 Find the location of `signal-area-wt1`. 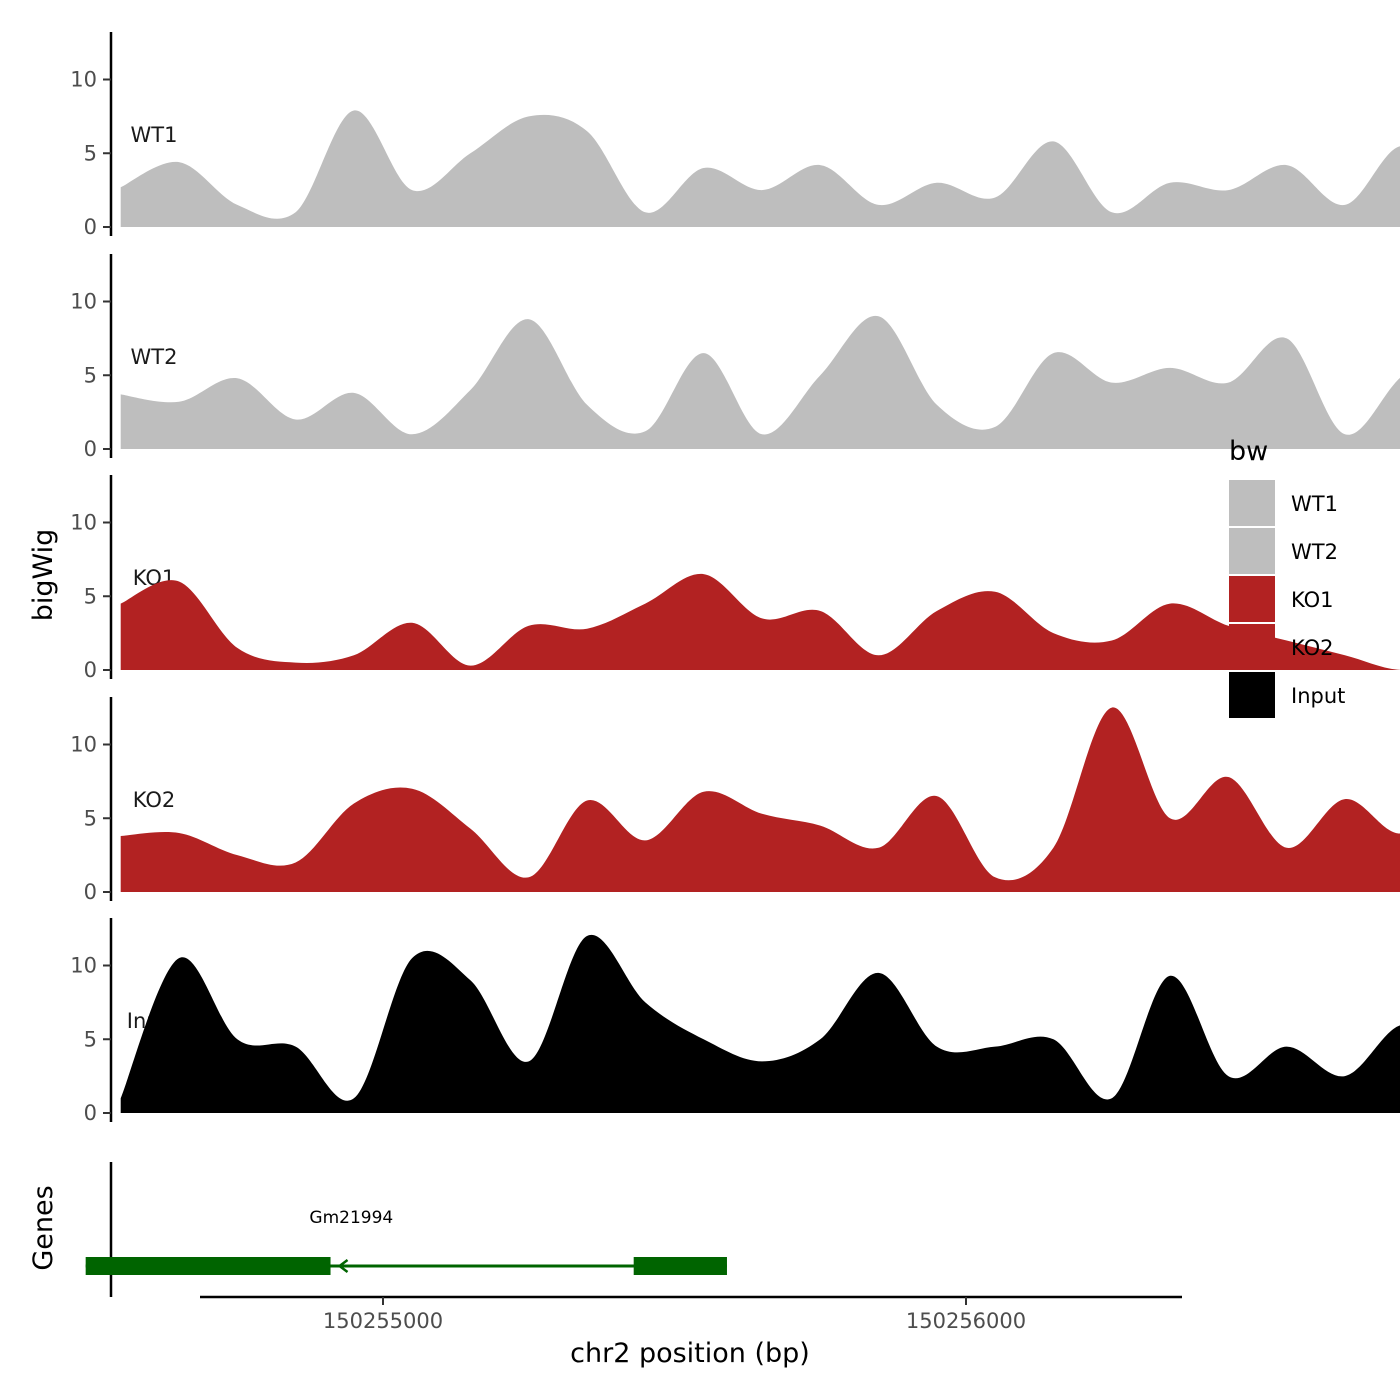

signal-area-wt1 is located at coordinates (760, 168).